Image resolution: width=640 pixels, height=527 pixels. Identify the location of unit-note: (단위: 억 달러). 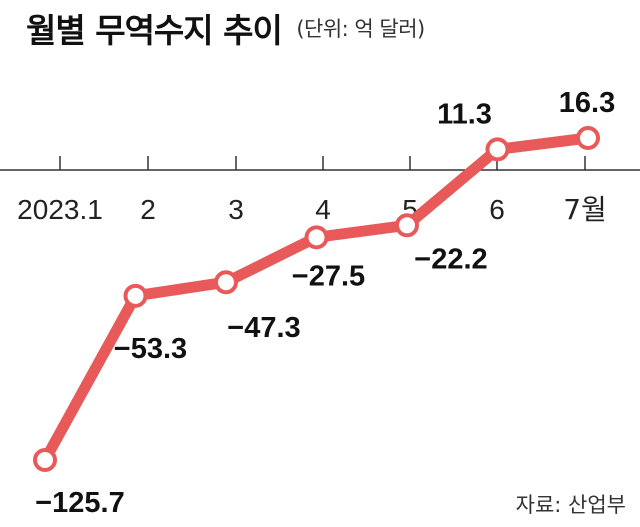
(360, 29).